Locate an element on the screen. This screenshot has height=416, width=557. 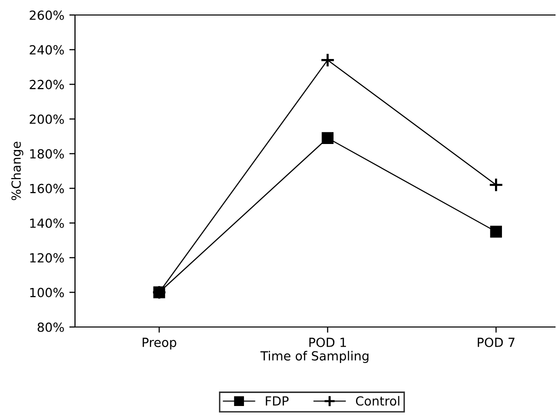
x-tick-label: Preop is located at coordinates (159, 344).